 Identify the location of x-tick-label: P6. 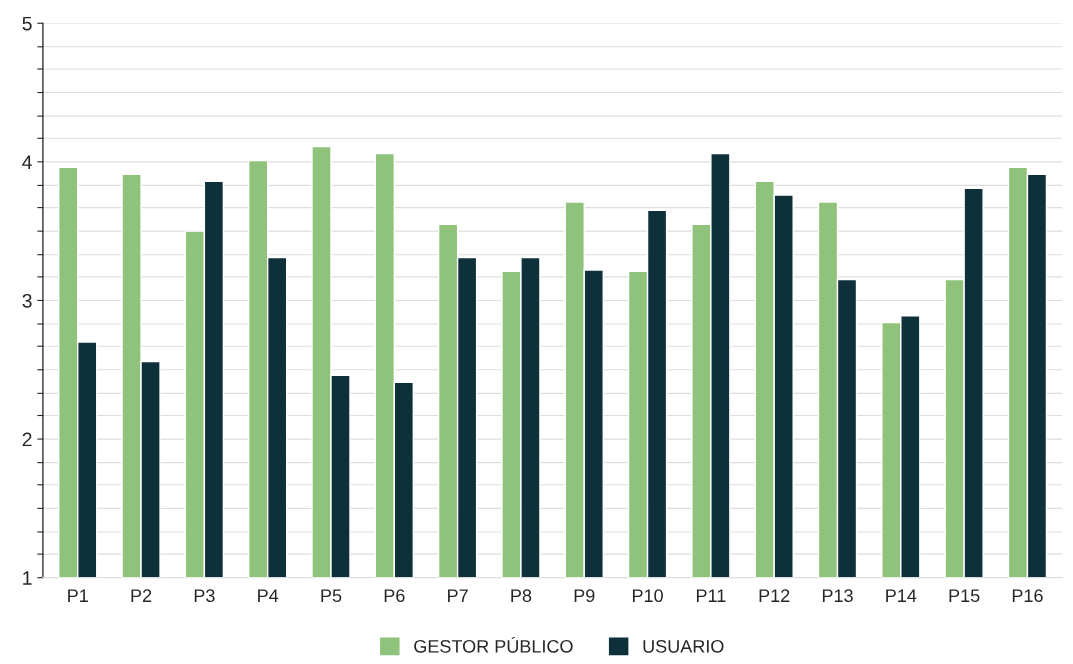
(394, 596).